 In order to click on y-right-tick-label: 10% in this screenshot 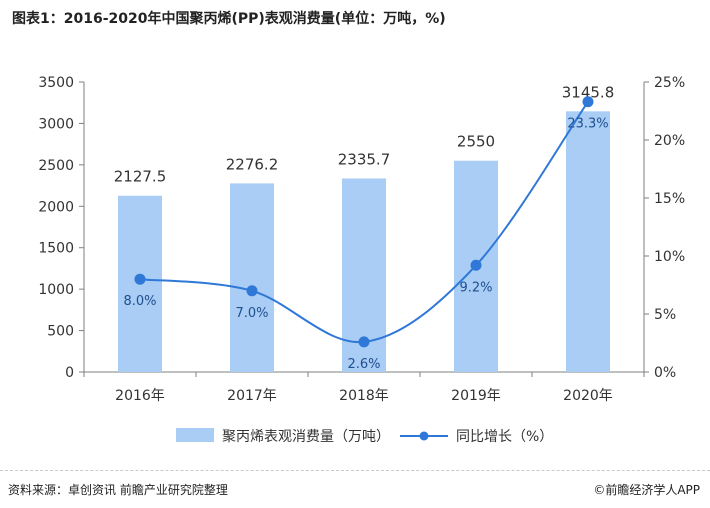, I will do `click(669, 257)`.